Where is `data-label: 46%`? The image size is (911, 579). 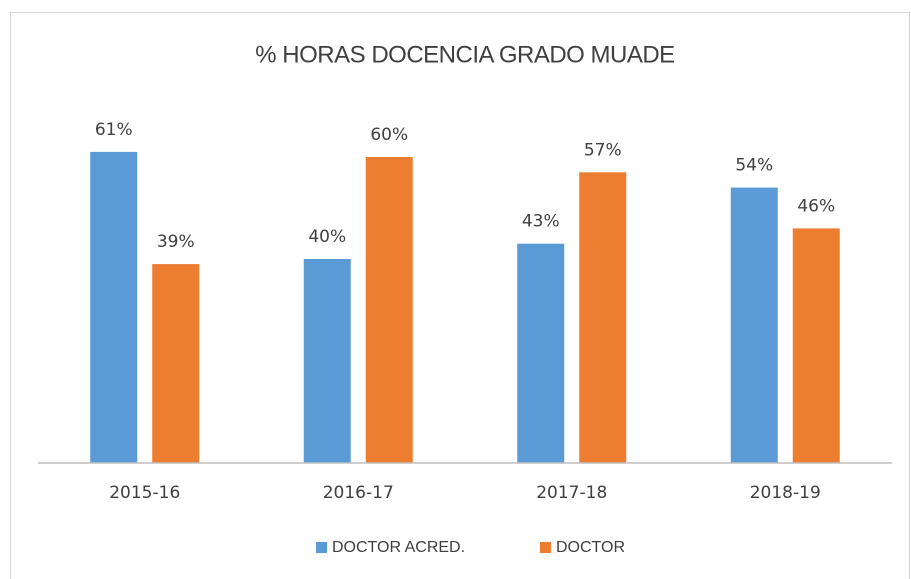
data-label: 46% is located at coordinates (816, 206).